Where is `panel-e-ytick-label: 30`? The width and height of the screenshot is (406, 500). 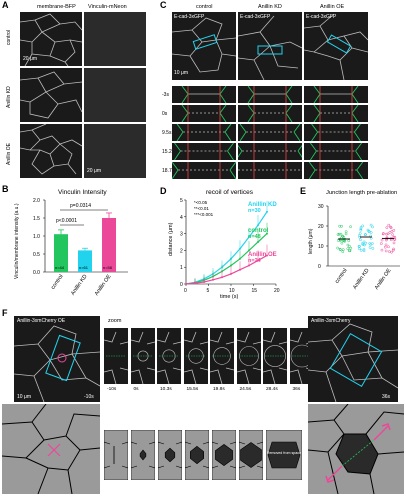 panel-e-ytick-label: 30 is located at coordinates (321, 207).